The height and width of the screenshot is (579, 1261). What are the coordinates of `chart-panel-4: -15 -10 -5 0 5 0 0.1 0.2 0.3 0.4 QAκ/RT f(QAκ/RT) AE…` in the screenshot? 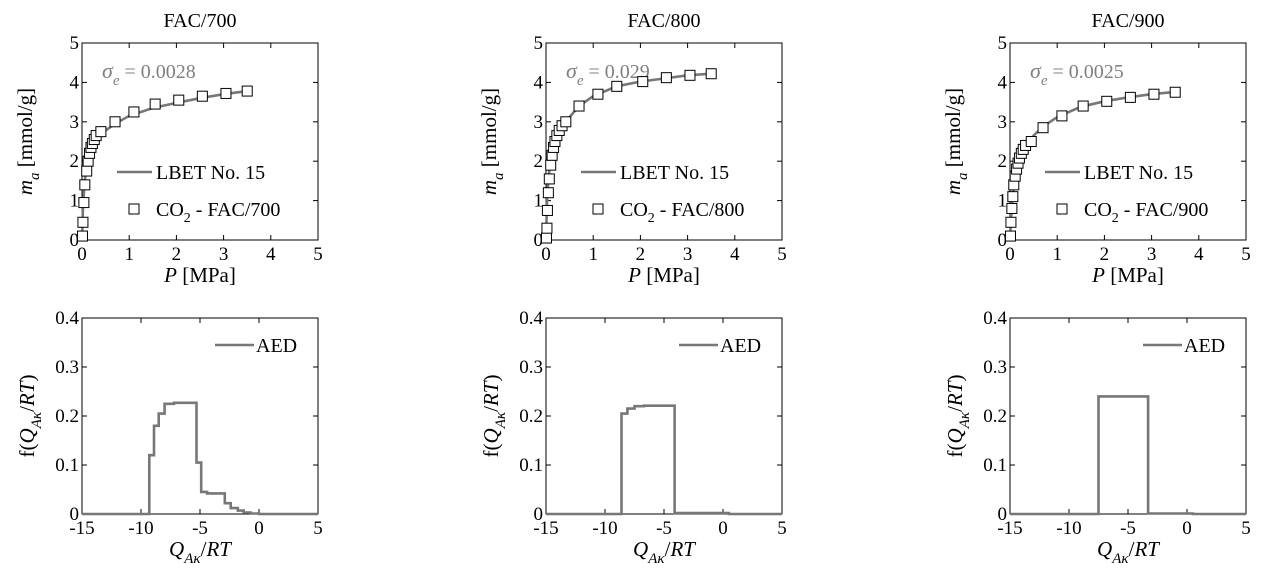 It's located at (169, 437).